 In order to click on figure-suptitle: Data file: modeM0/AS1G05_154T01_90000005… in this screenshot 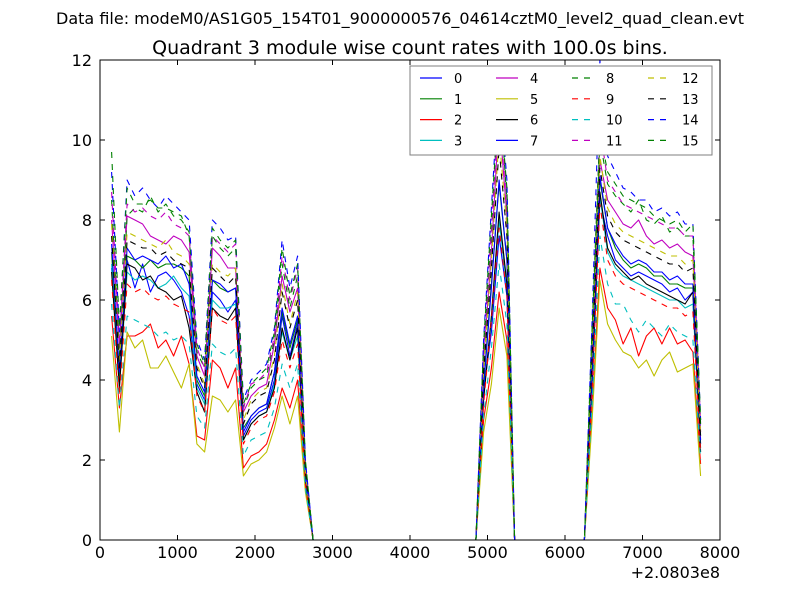, I will do `click(400, 19)`.